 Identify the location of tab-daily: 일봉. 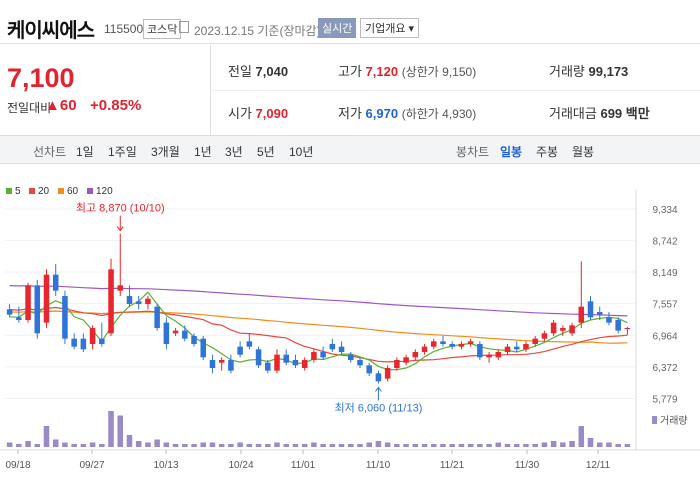
(511, 152).